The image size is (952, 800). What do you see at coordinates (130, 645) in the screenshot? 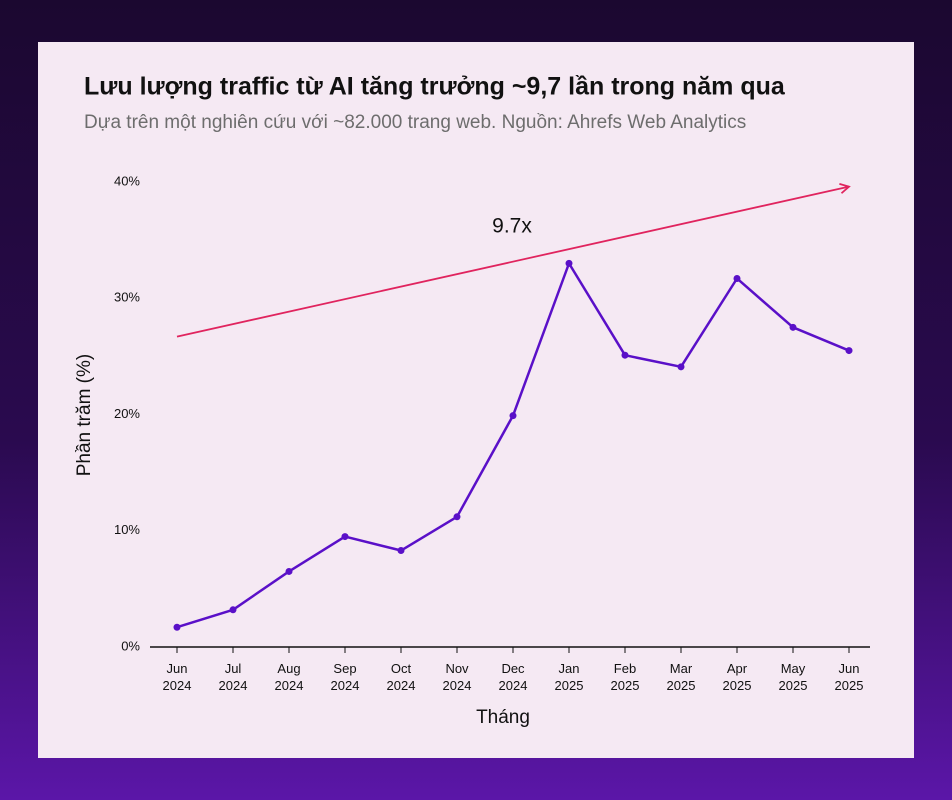
I see `y-tick-label: 0%` at bounding box center [130, 645].